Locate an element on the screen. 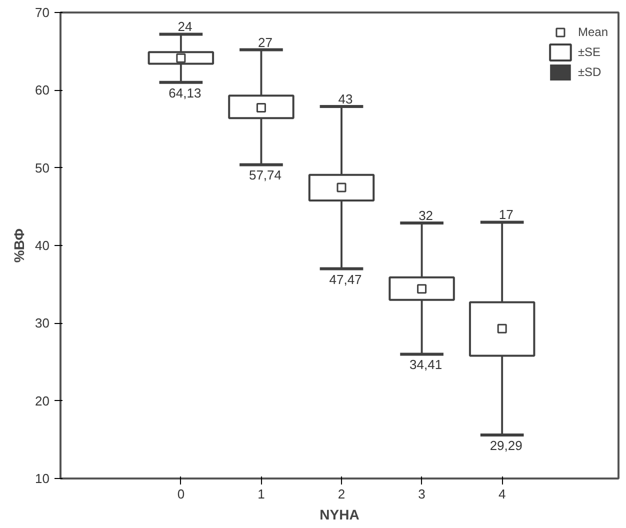 Image resolution: width=626 pixels, height=528 pixels. legend-label: ±SE is located at coordinates (589, 52).